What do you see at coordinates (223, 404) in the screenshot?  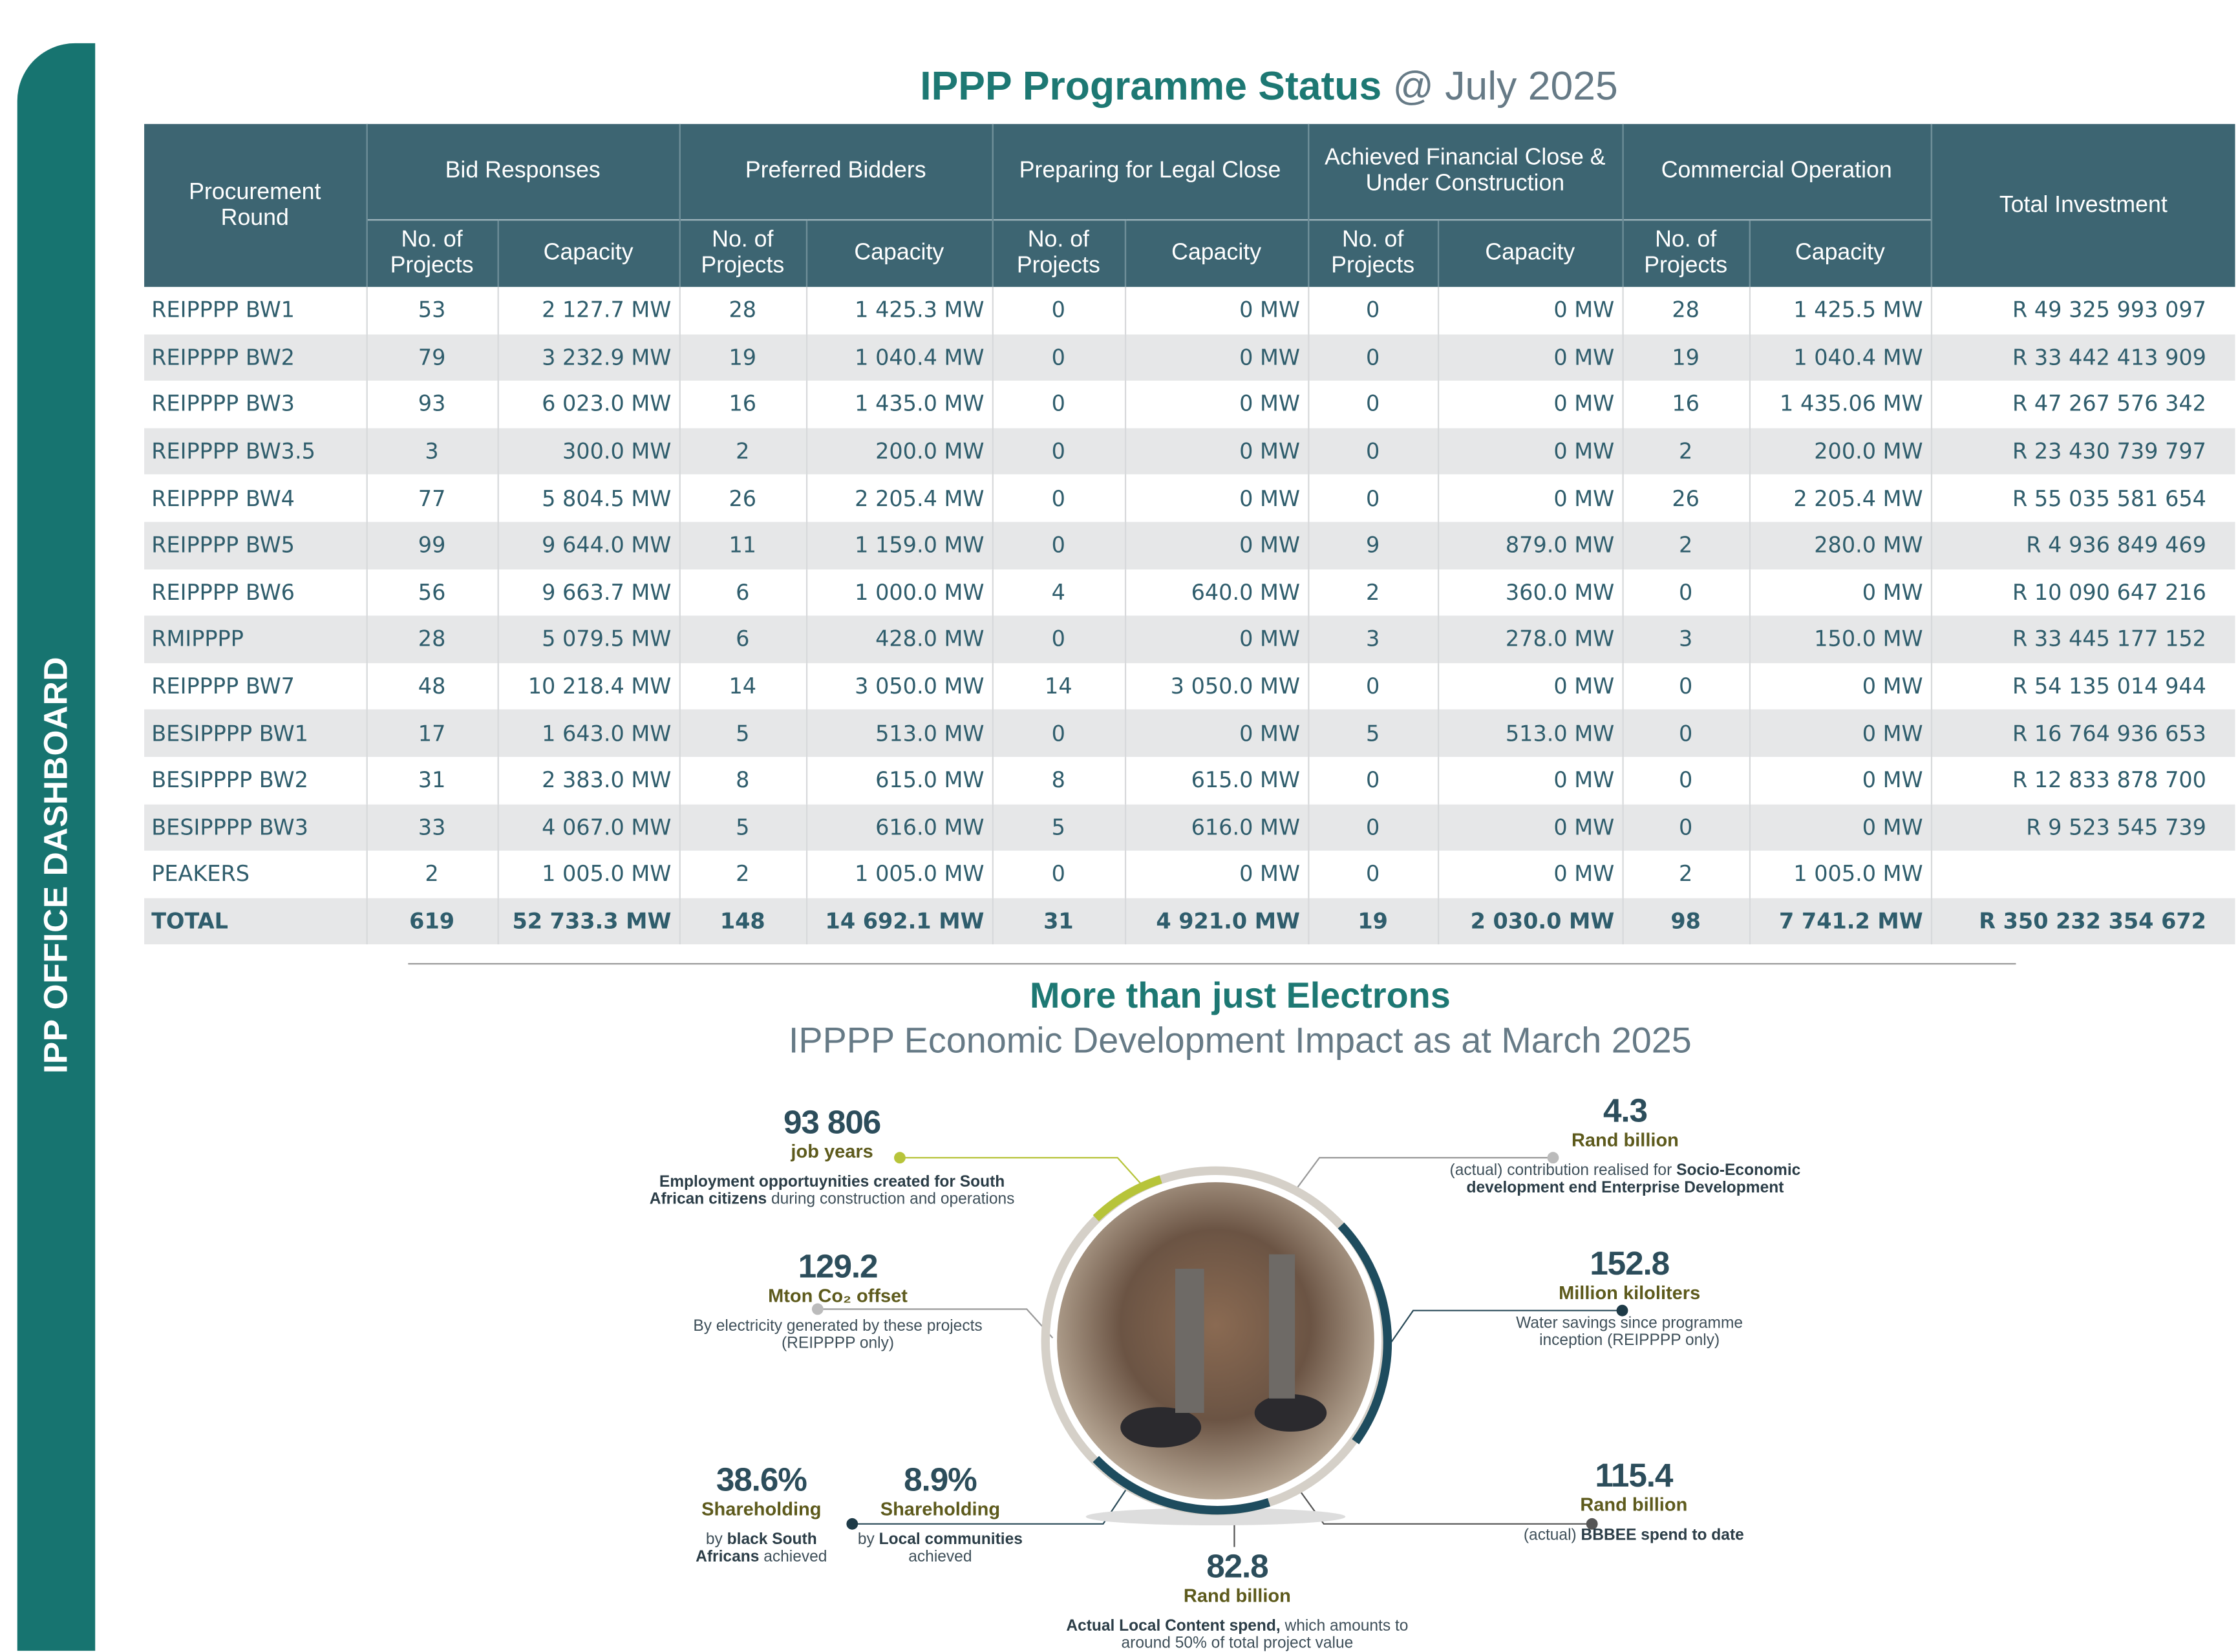 I see `table-cell: REIPPPP BW3` at bounding box center [223, 404].